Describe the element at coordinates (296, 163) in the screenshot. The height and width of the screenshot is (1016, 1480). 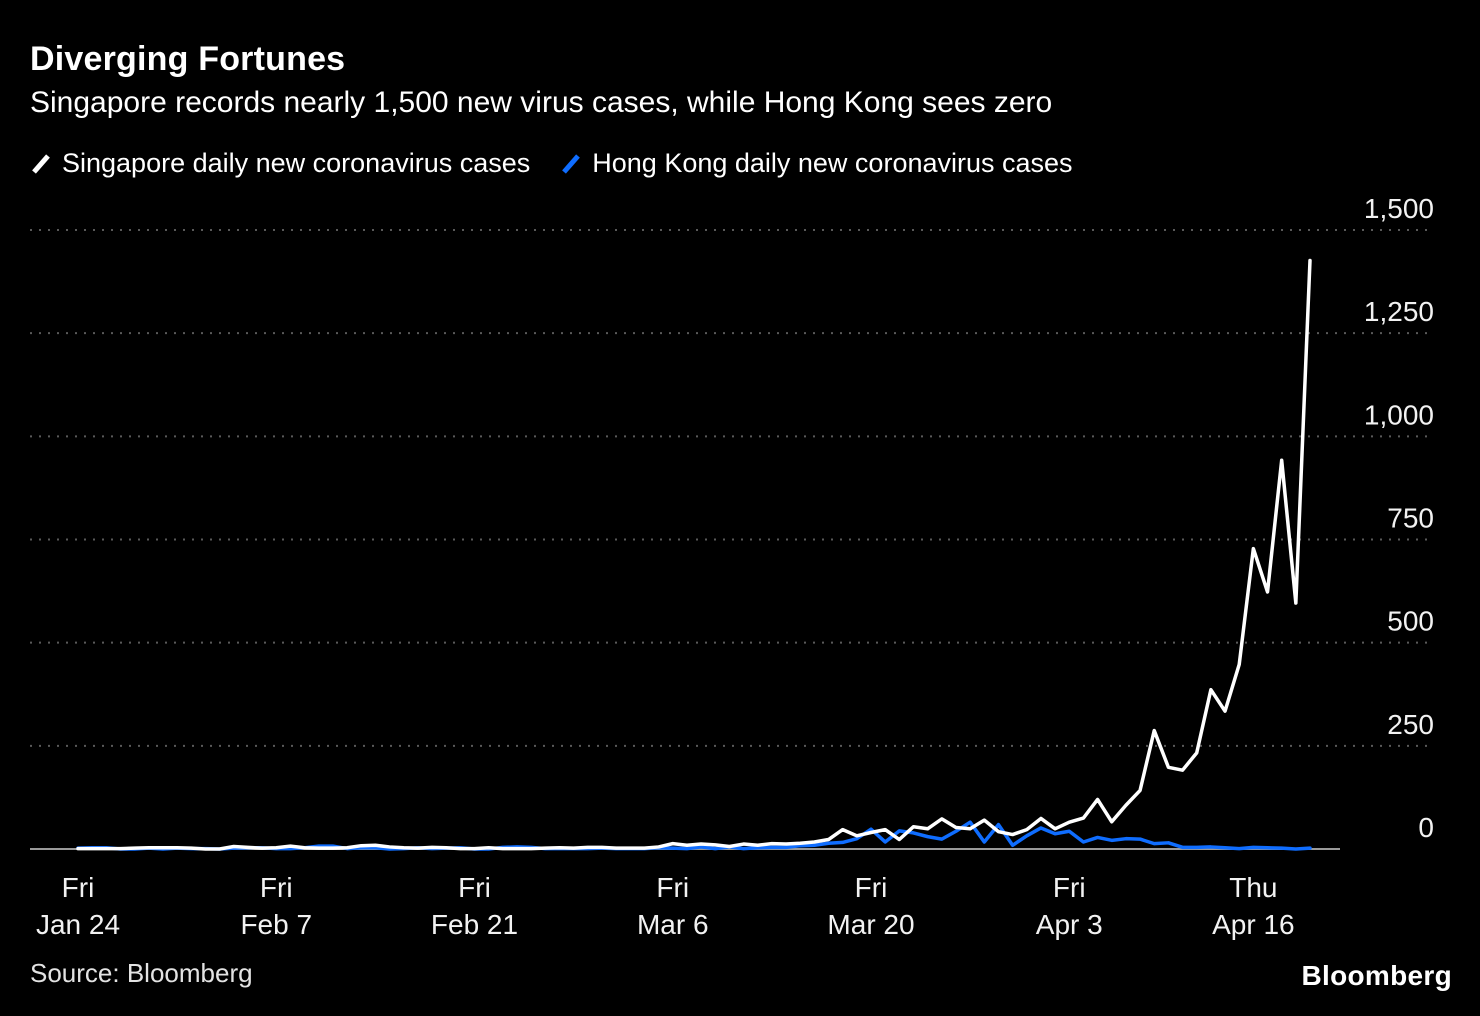
I see `legend-label-singapore: Singapore daily new coronavirus cases` at that location.